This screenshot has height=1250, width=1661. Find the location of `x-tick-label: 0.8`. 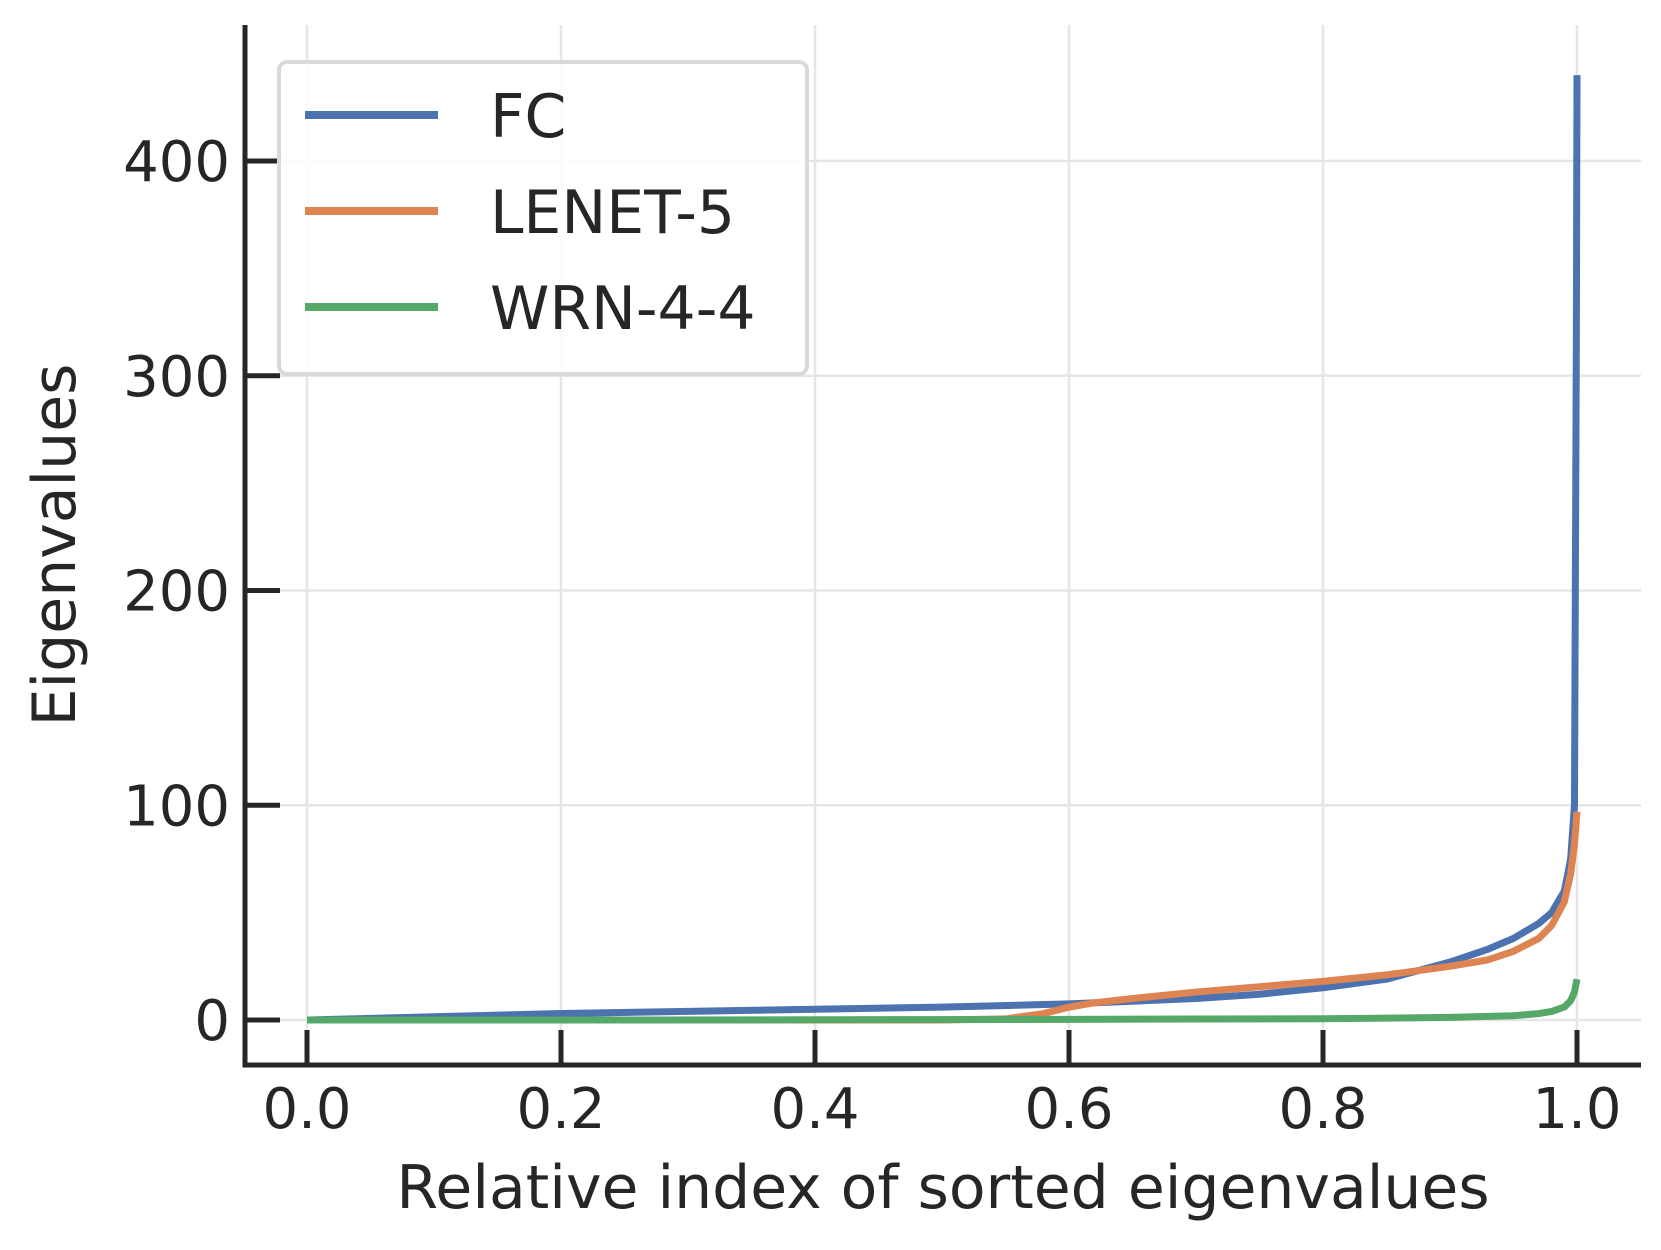

x-tick-label: 0.8 is located at coordinates (1322, 1109).